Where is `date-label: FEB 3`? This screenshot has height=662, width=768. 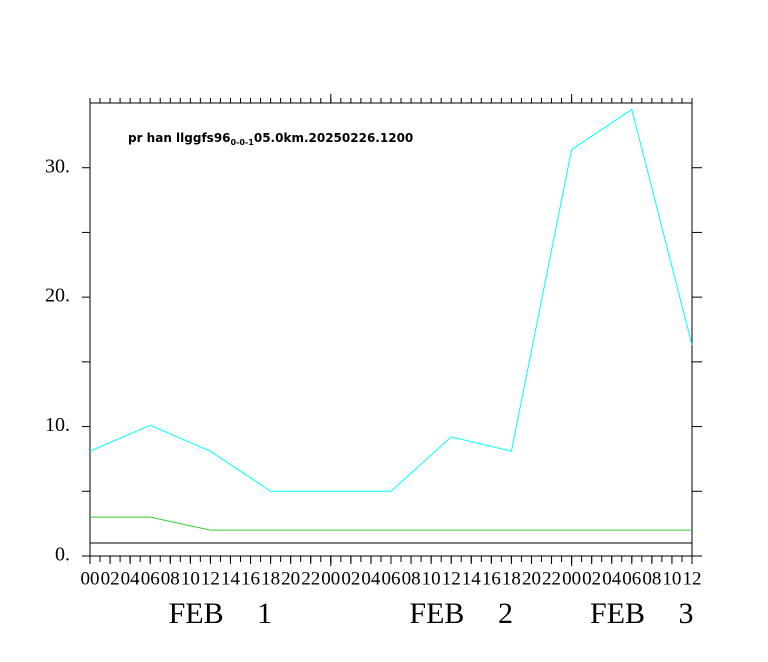 date-label: FEB 3 is located at coordinates (642, 613).